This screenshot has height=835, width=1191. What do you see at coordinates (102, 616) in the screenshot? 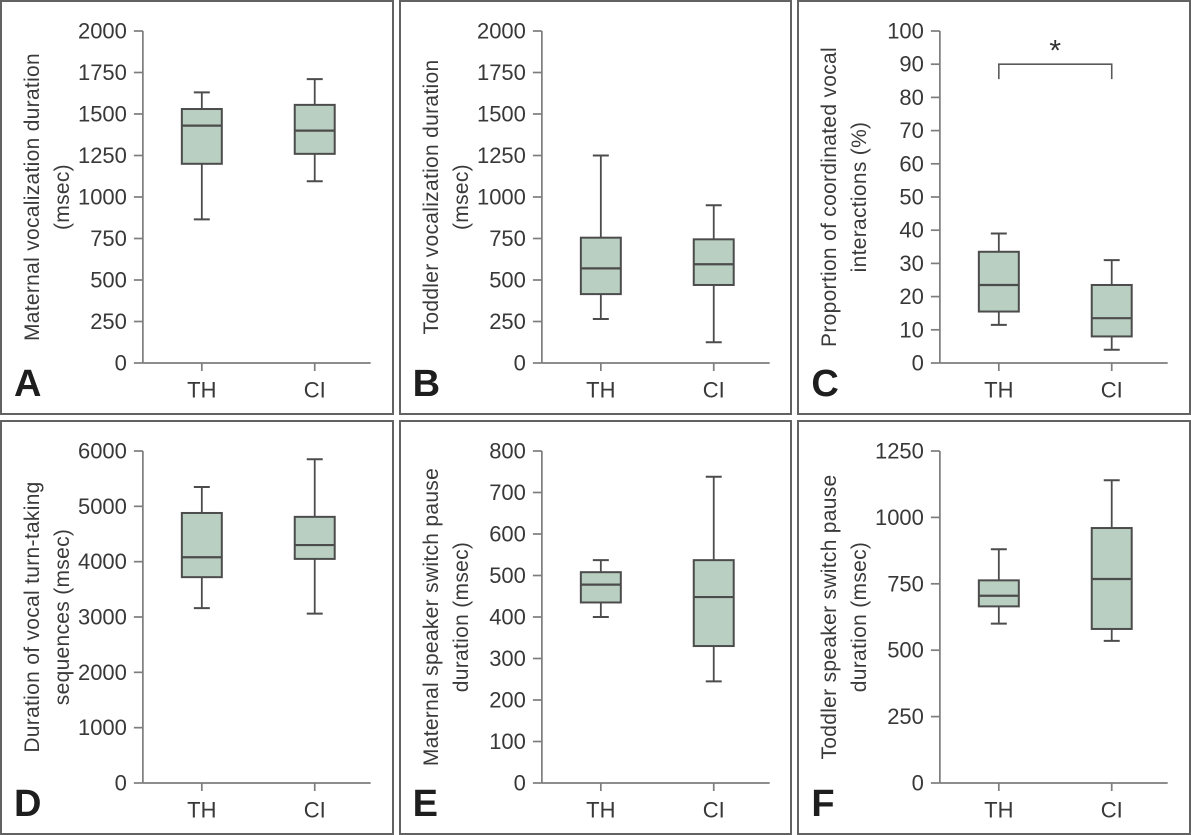
I see `y-tick-label: 3000` at bounding box center [102, 616].